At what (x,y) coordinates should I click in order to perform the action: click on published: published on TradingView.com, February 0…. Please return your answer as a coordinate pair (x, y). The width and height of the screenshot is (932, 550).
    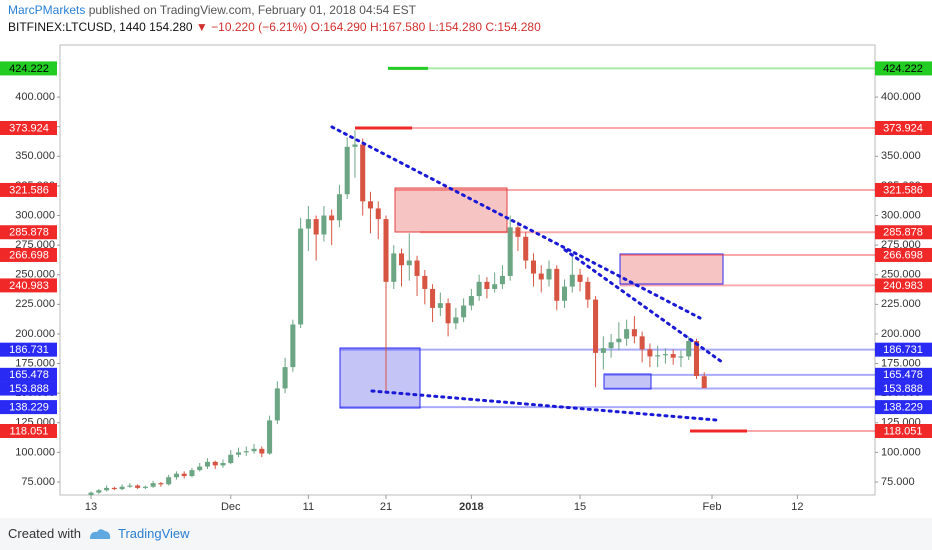
    Looking at the image, I should click on (252, 10).